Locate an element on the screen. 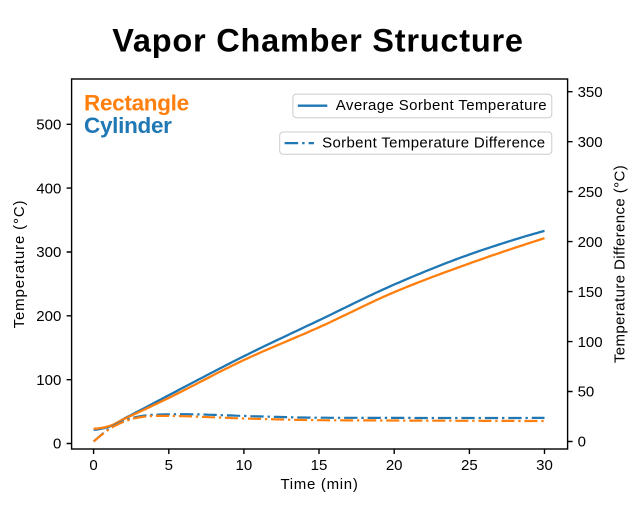  svg-text: 15 is located at coordinates (319, 465).